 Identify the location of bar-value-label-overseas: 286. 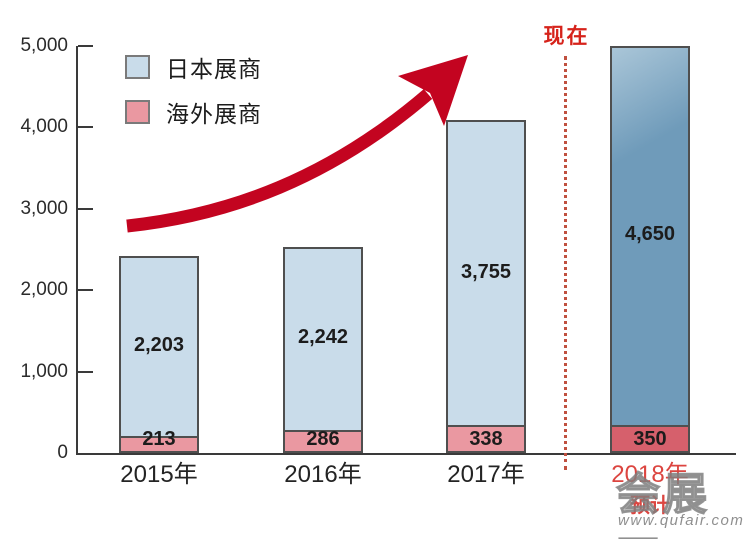
(323, 439).